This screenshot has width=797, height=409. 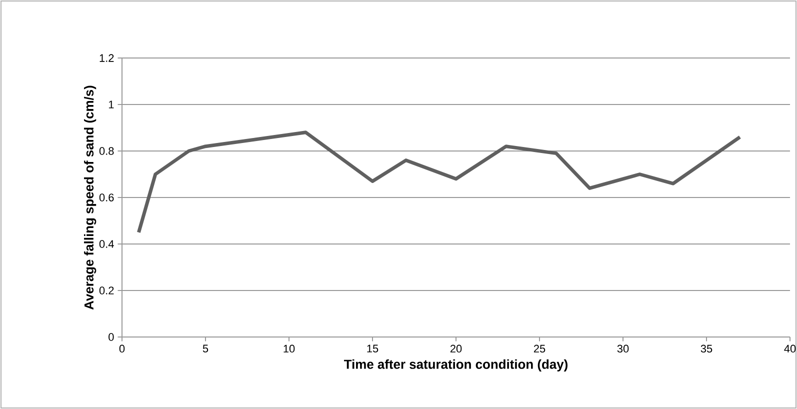 What do you see at coordinates (372, 348) in the screenshot?
I see `x-tick-label: 15` at bounding box center [372, 348].